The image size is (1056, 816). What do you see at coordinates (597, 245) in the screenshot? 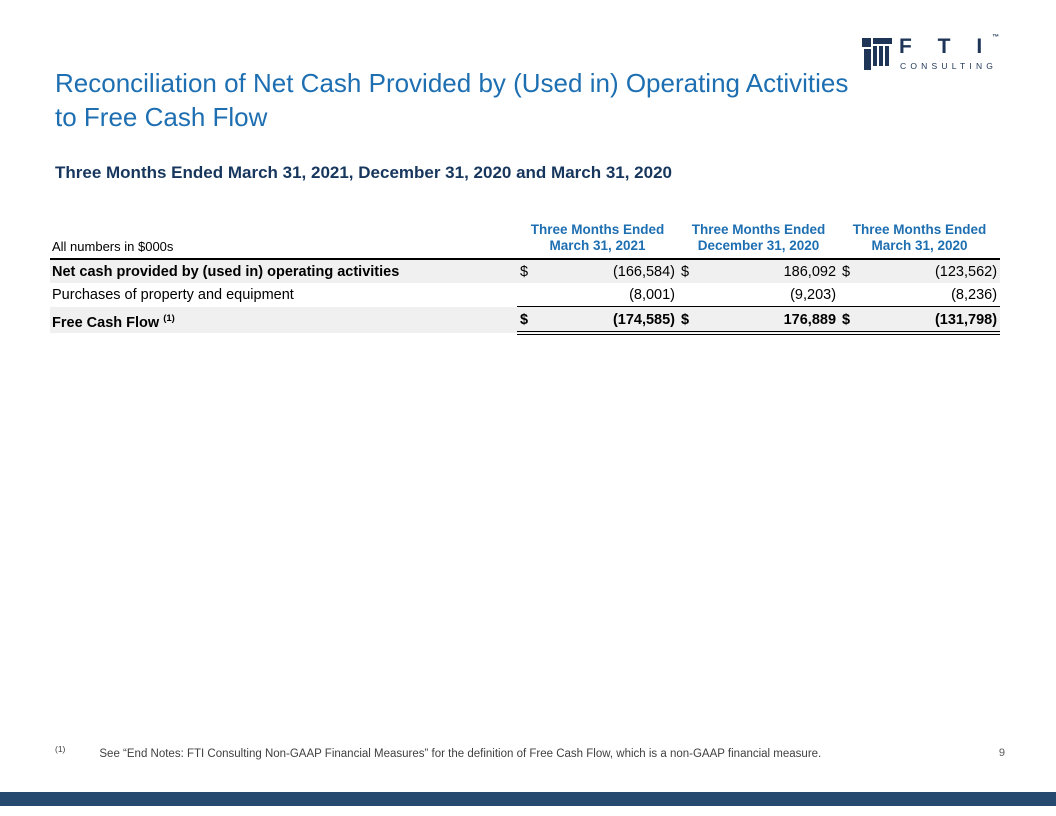
I see `column-header-line2: March 31, 2021` at bounding box center [597, 245].